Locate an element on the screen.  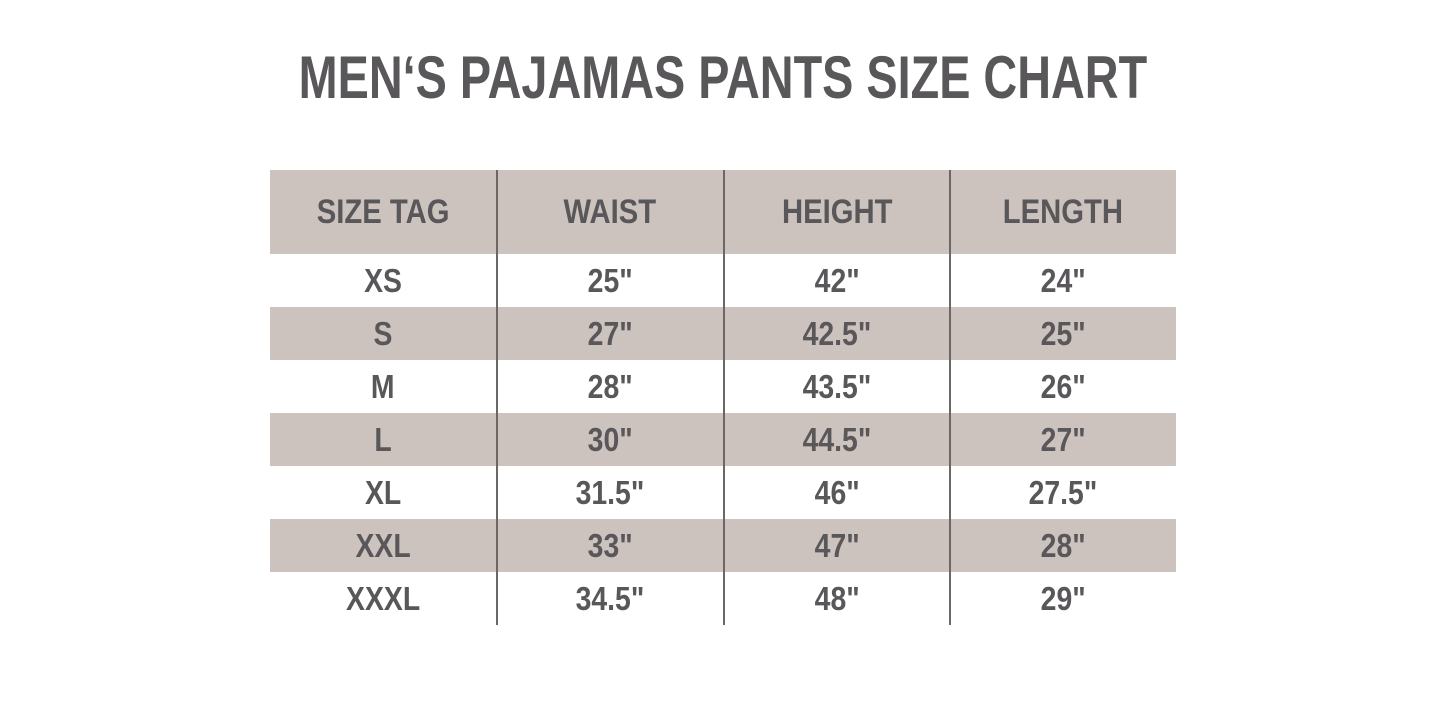
cell-size-tag: XL is located at coordinates (382, 492).